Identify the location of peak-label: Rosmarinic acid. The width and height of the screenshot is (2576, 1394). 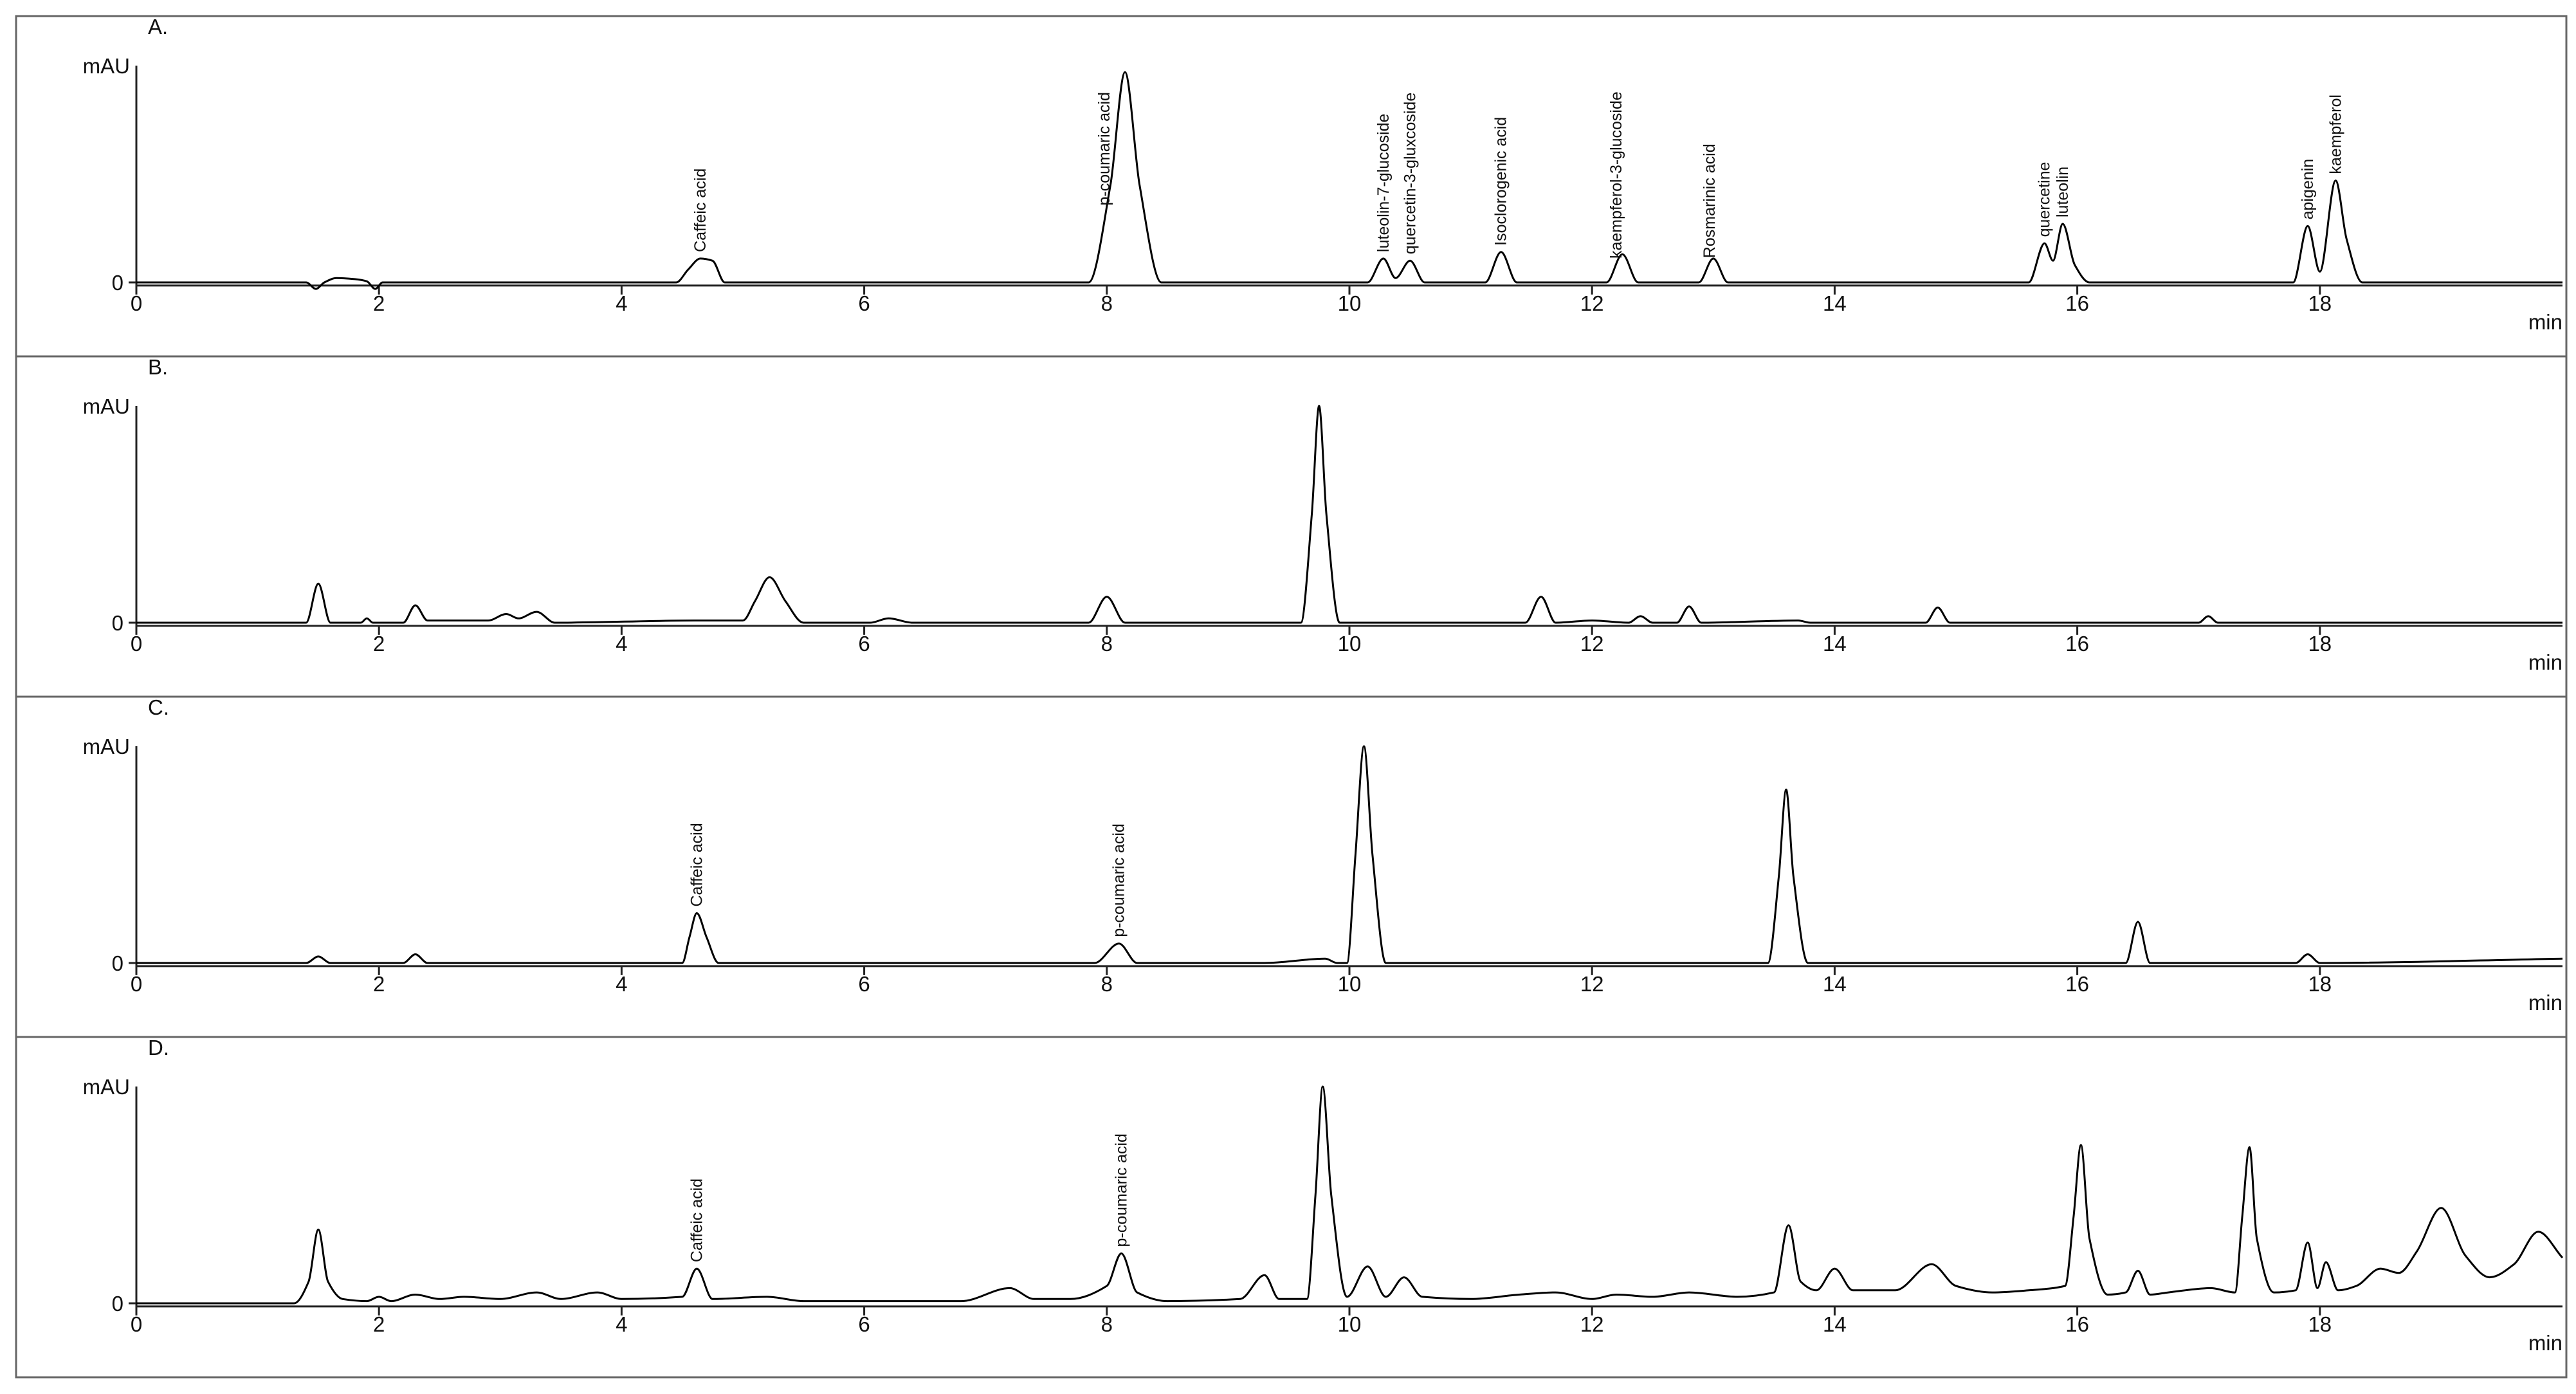
(1710, 200).